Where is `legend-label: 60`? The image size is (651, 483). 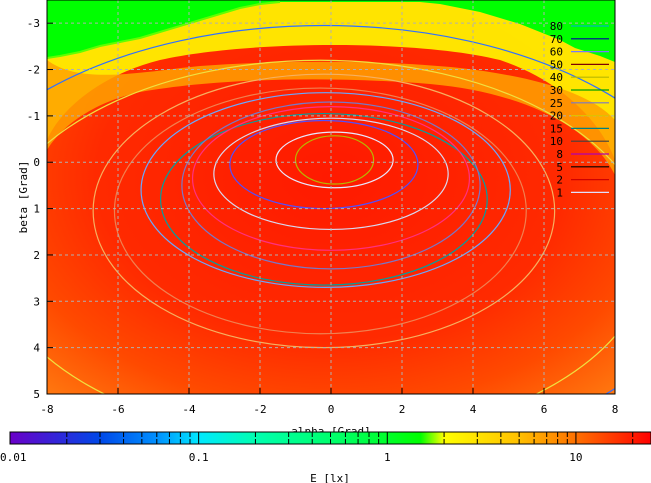 legend-label: 60 is located at coordinates (556, 52).